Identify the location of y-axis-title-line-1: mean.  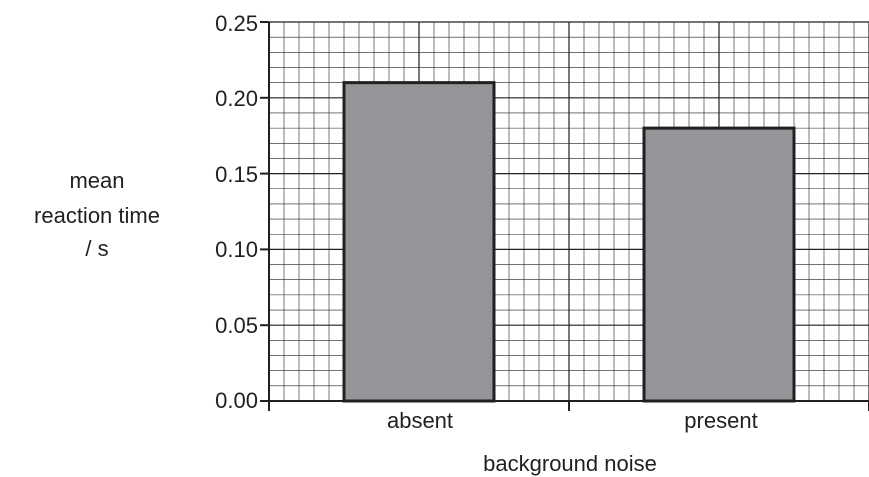
(96, 180).